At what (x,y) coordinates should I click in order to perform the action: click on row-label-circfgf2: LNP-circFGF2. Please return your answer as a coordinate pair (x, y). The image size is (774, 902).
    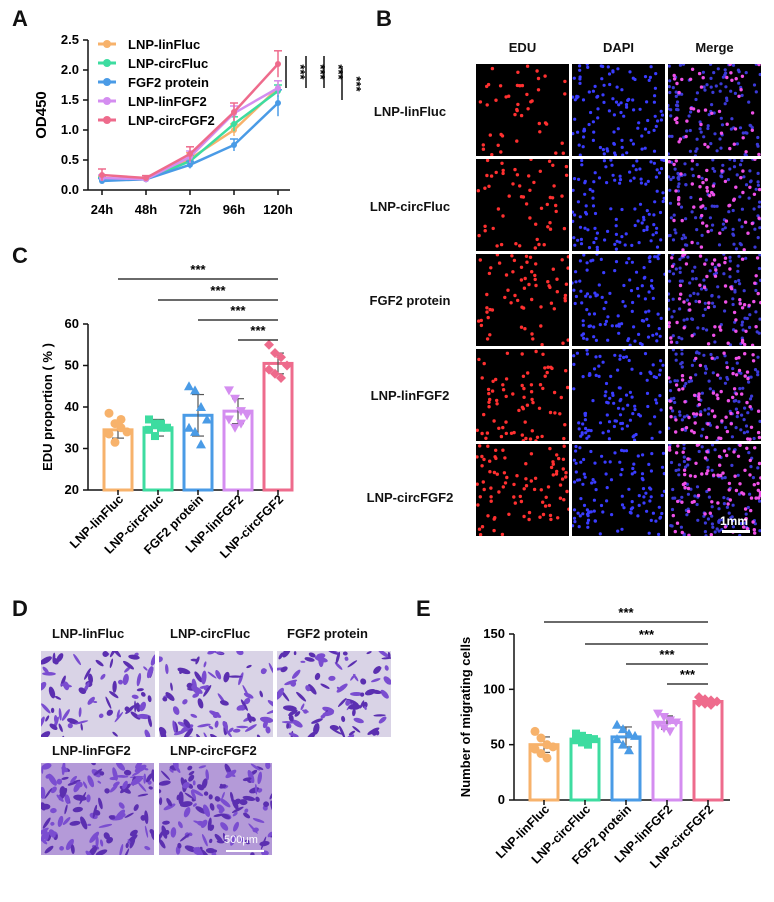
    Looking at the image, I should click on (410, 497).